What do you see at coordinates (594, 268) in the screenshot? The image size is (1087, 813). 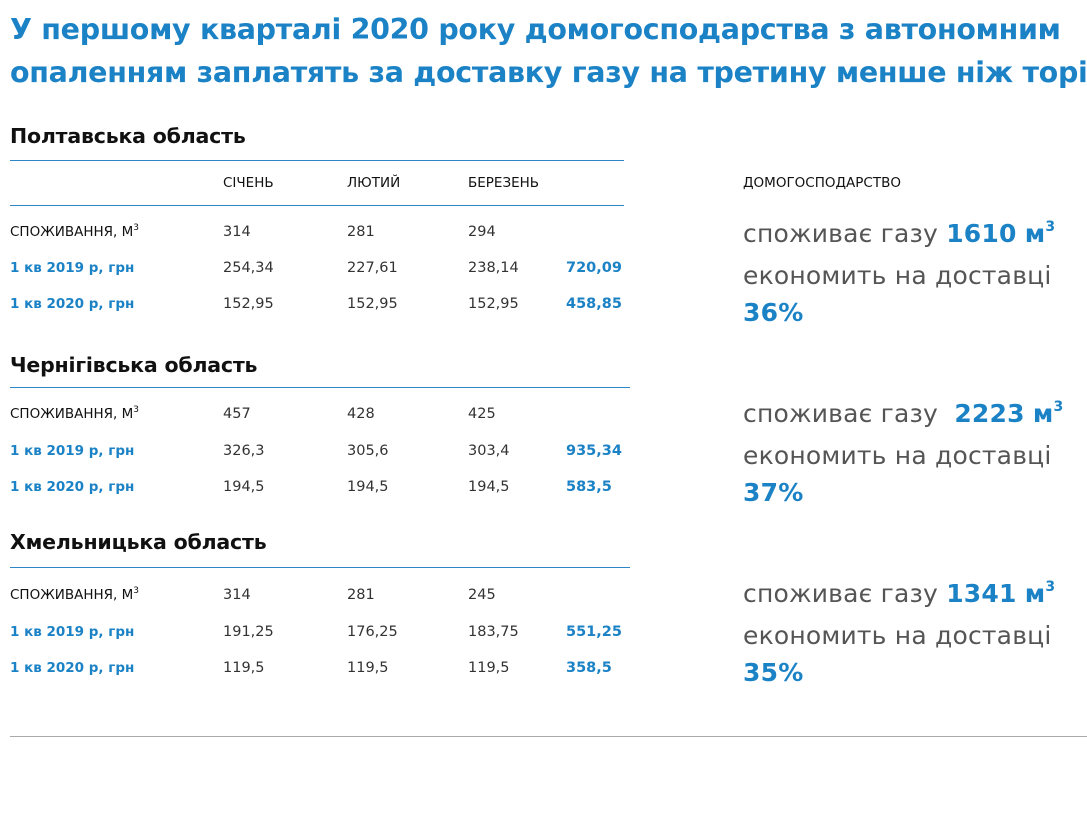 I see `total-2019: 720,09` at bounding box center [594, 268].